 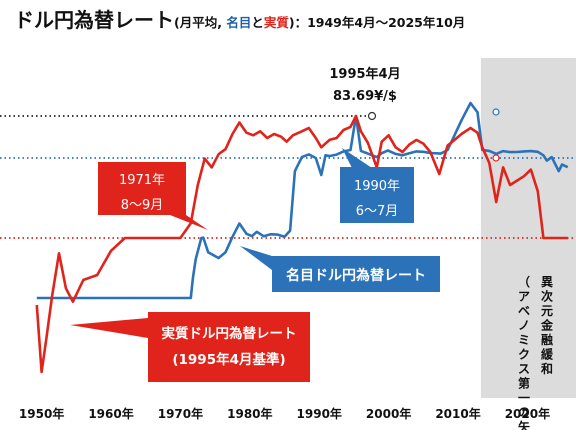 What do you see at coordinates (547, 339) in the screenshot?
I see `qqe-label-char: 融` at bounding box center [547, 339].